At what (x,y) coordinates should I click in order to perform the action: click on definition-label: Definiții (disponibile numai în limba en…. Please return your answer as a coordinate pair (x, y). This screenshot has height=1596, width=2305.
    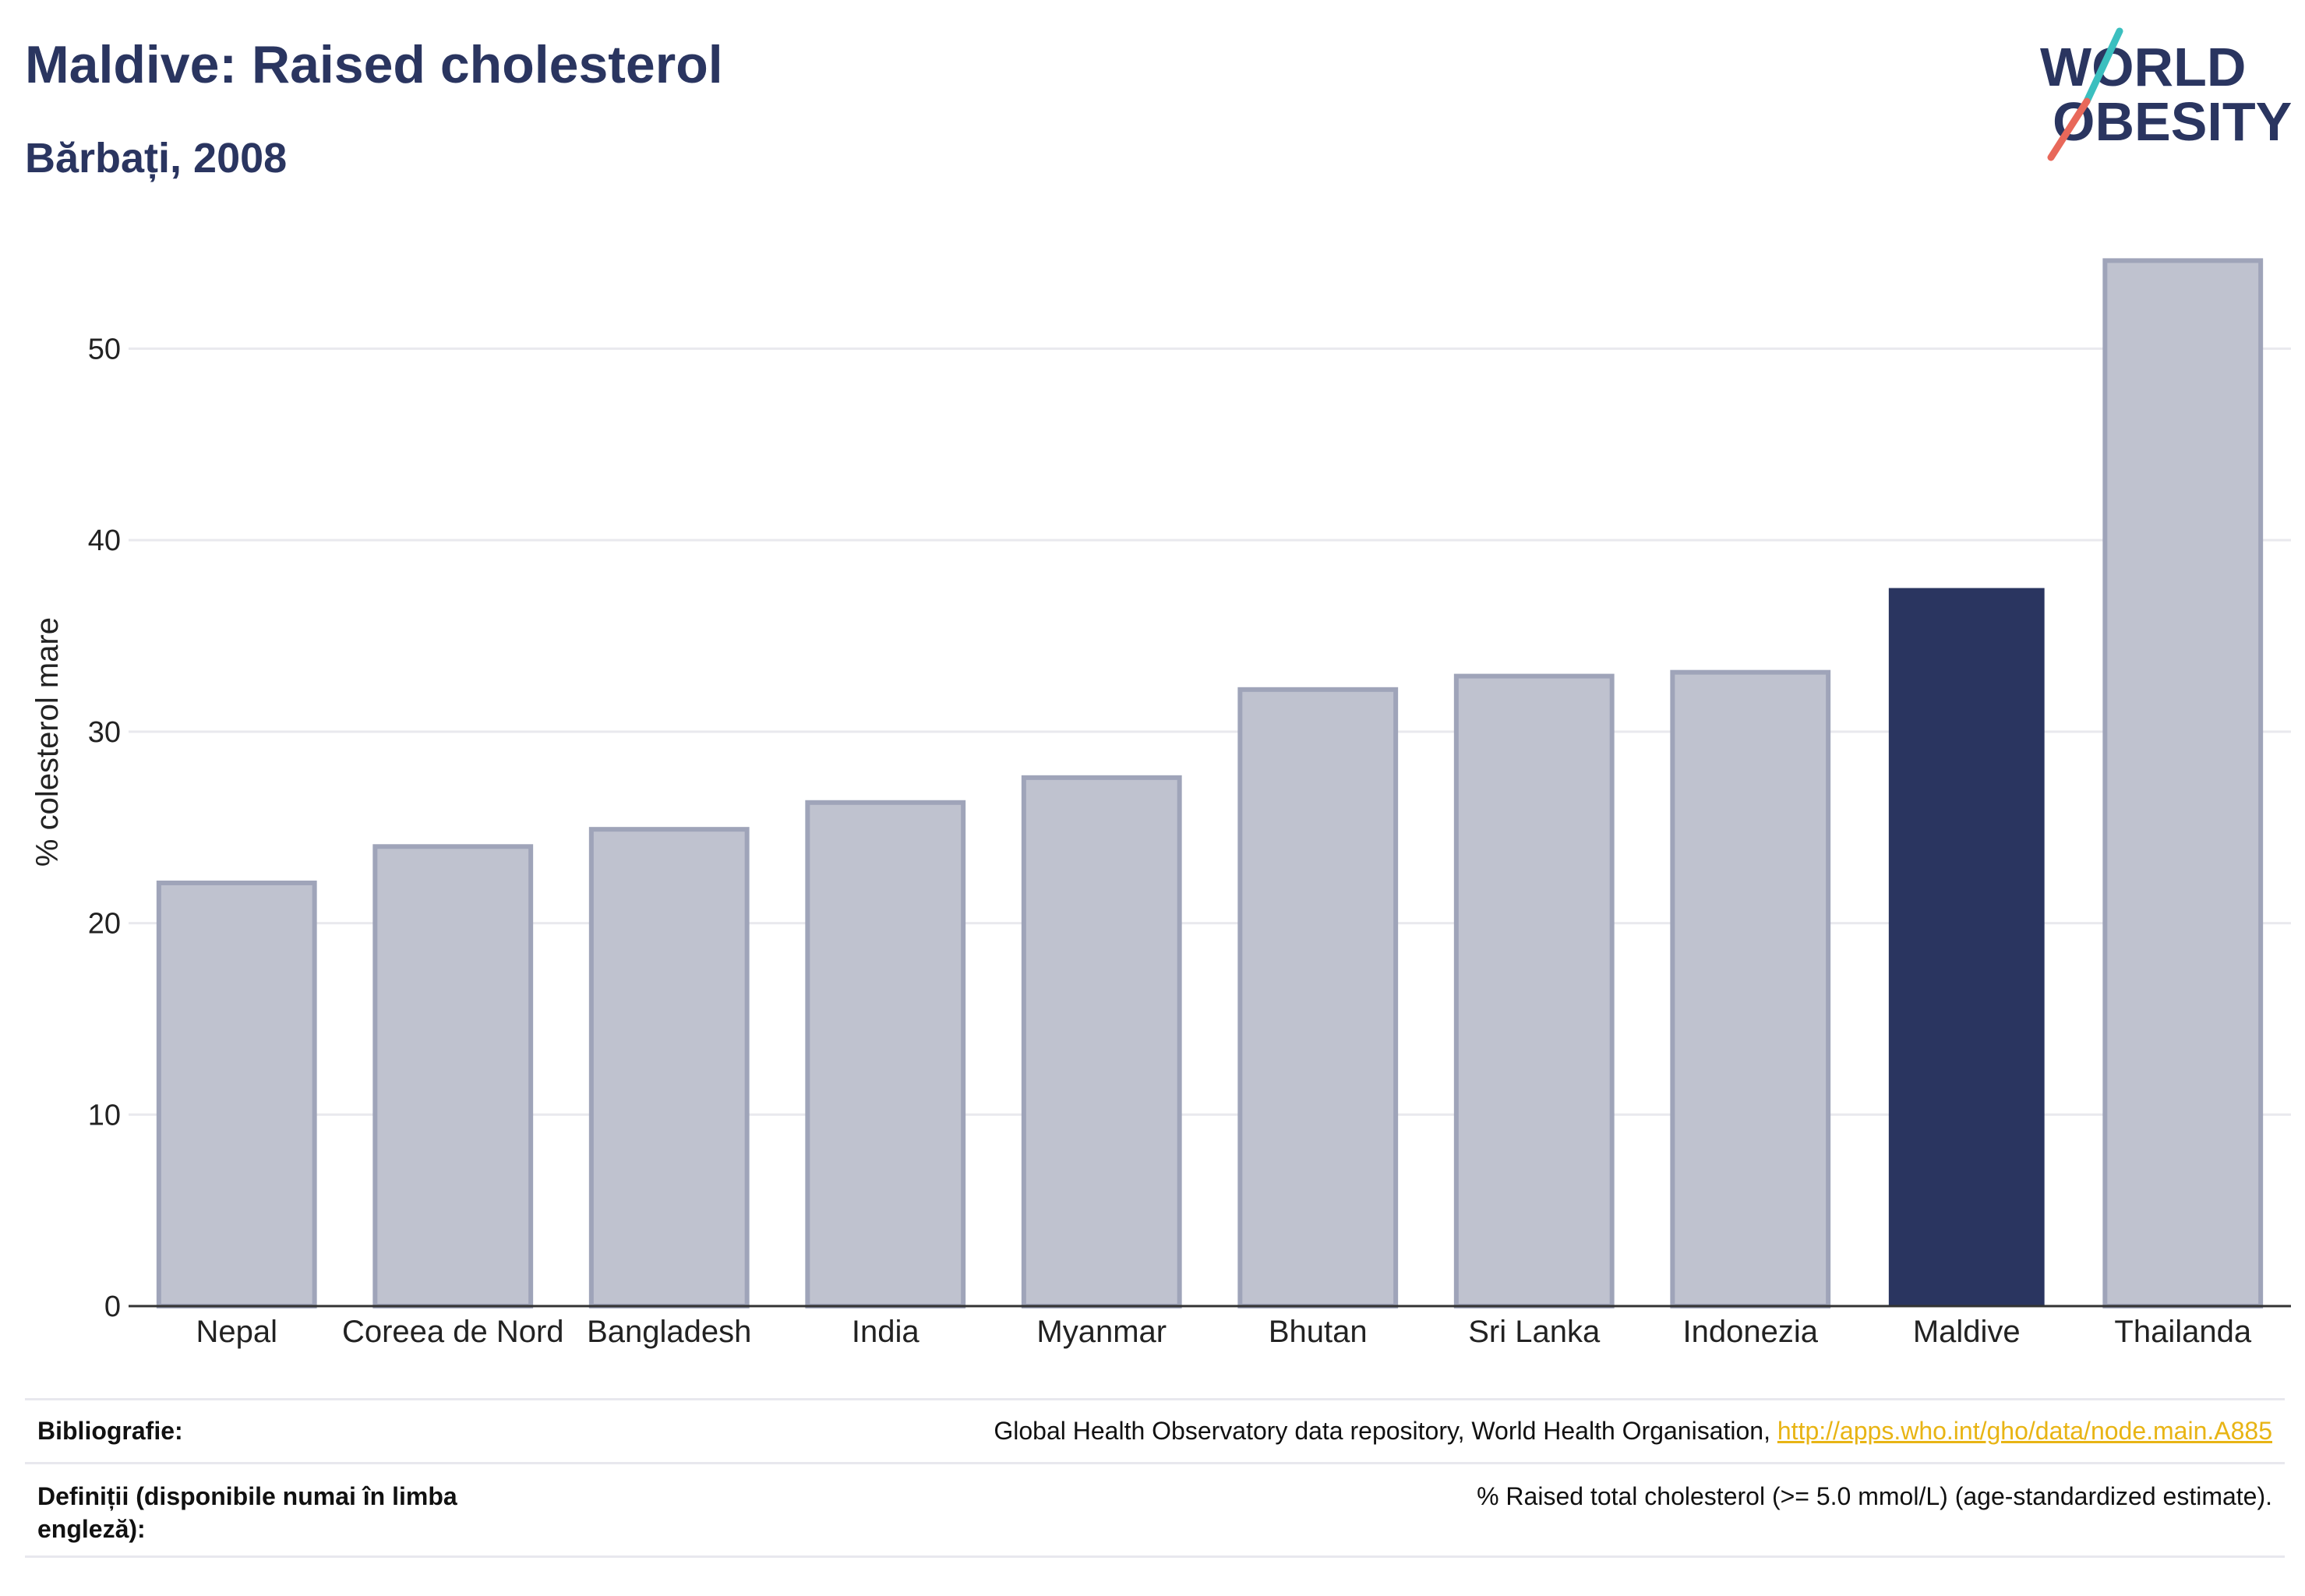
    Looking at the image, I should click on (247, 1512).